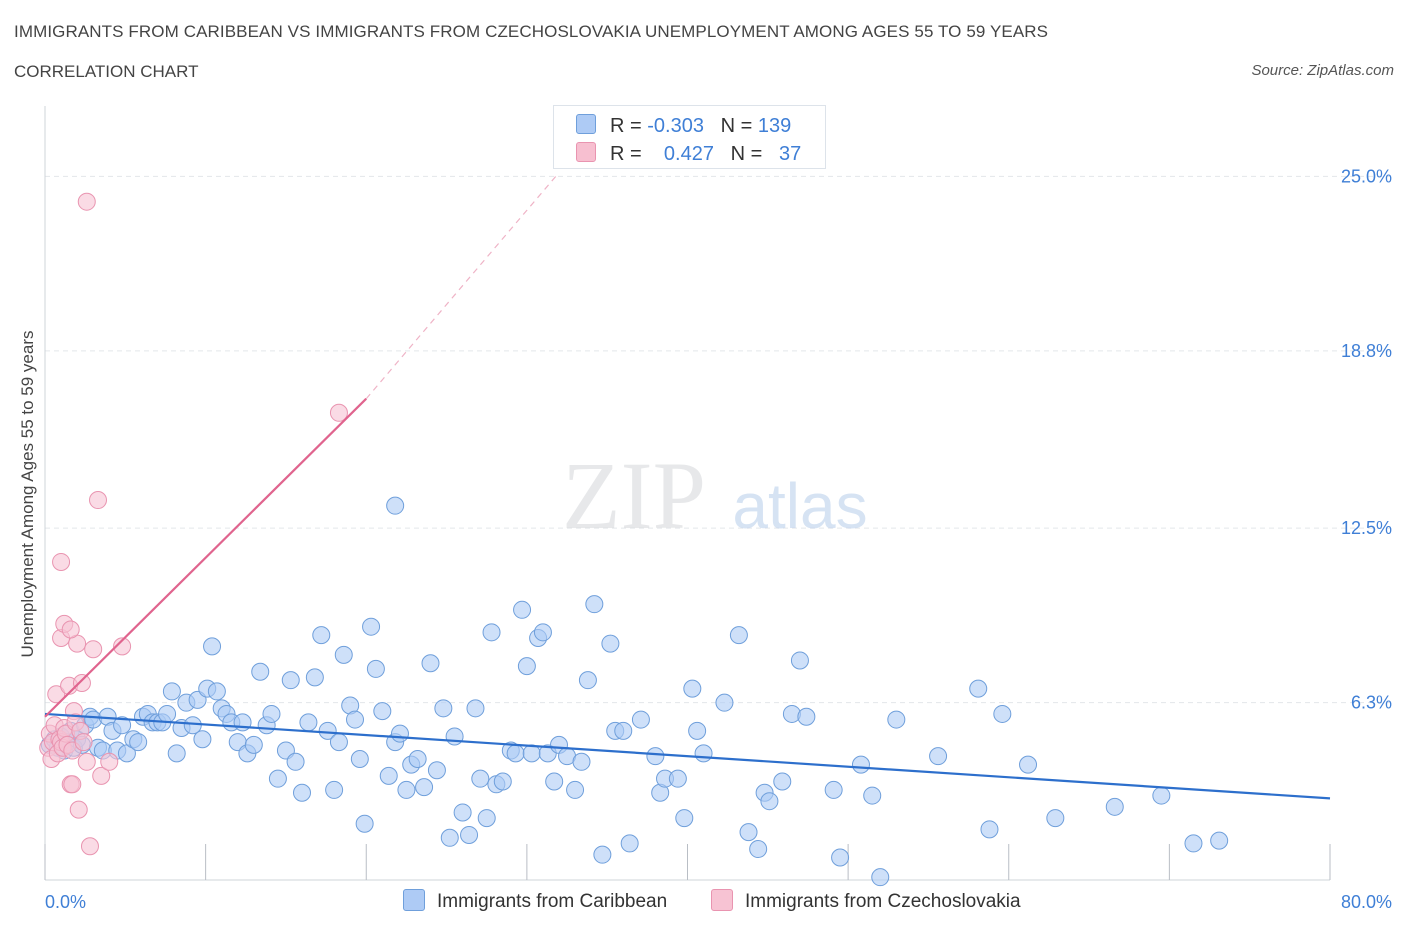 This screenshot has width=1406, height=930. I want to click on x-tick-label: 0.0%, so click(65, 902).